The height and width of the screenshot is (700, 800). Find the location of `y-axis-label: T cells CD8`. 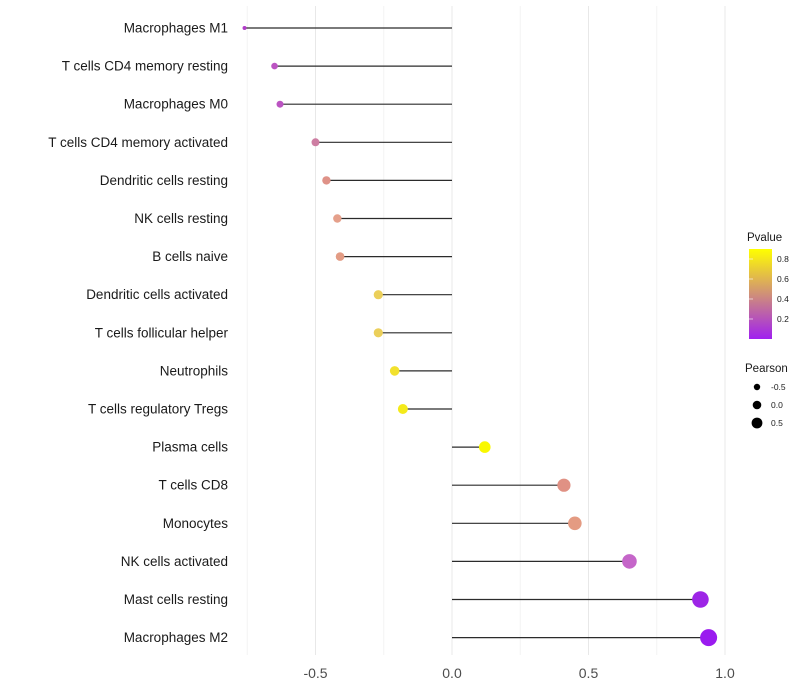

y-axis-label: T cells CD8 is located at coordinates (193, 485).